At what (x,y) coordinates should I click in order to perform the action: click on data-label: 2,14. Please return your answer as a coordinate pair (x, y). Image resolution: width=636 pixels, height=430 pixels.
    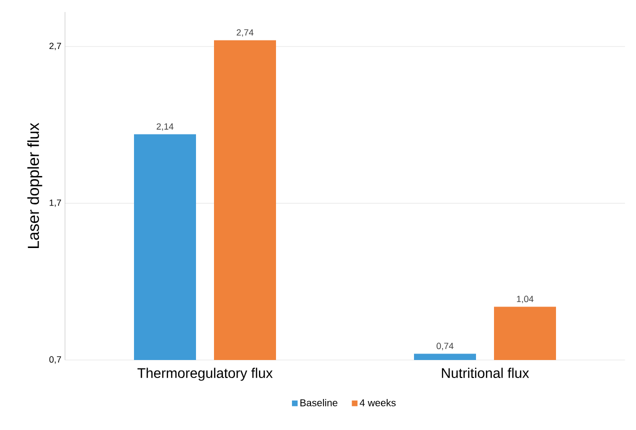
    Looking at the image, I should click on (165, 127).